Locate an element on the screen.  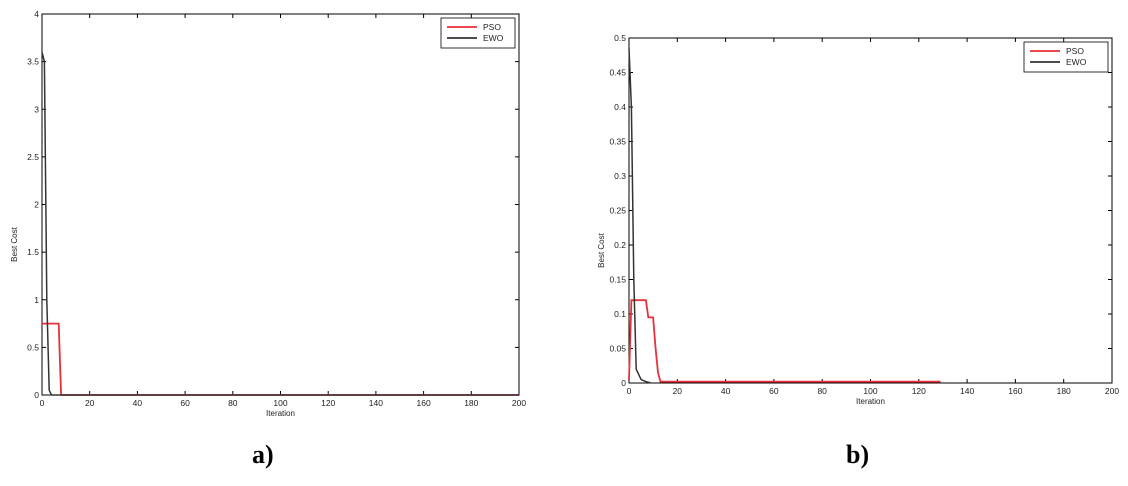
y-tick-label: 0.35 is located at coordinates (617, 142).